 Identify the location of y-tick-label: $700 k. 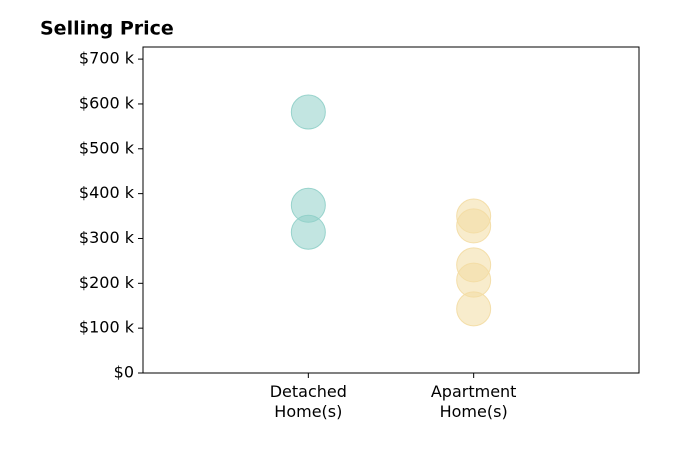
(107, 58).